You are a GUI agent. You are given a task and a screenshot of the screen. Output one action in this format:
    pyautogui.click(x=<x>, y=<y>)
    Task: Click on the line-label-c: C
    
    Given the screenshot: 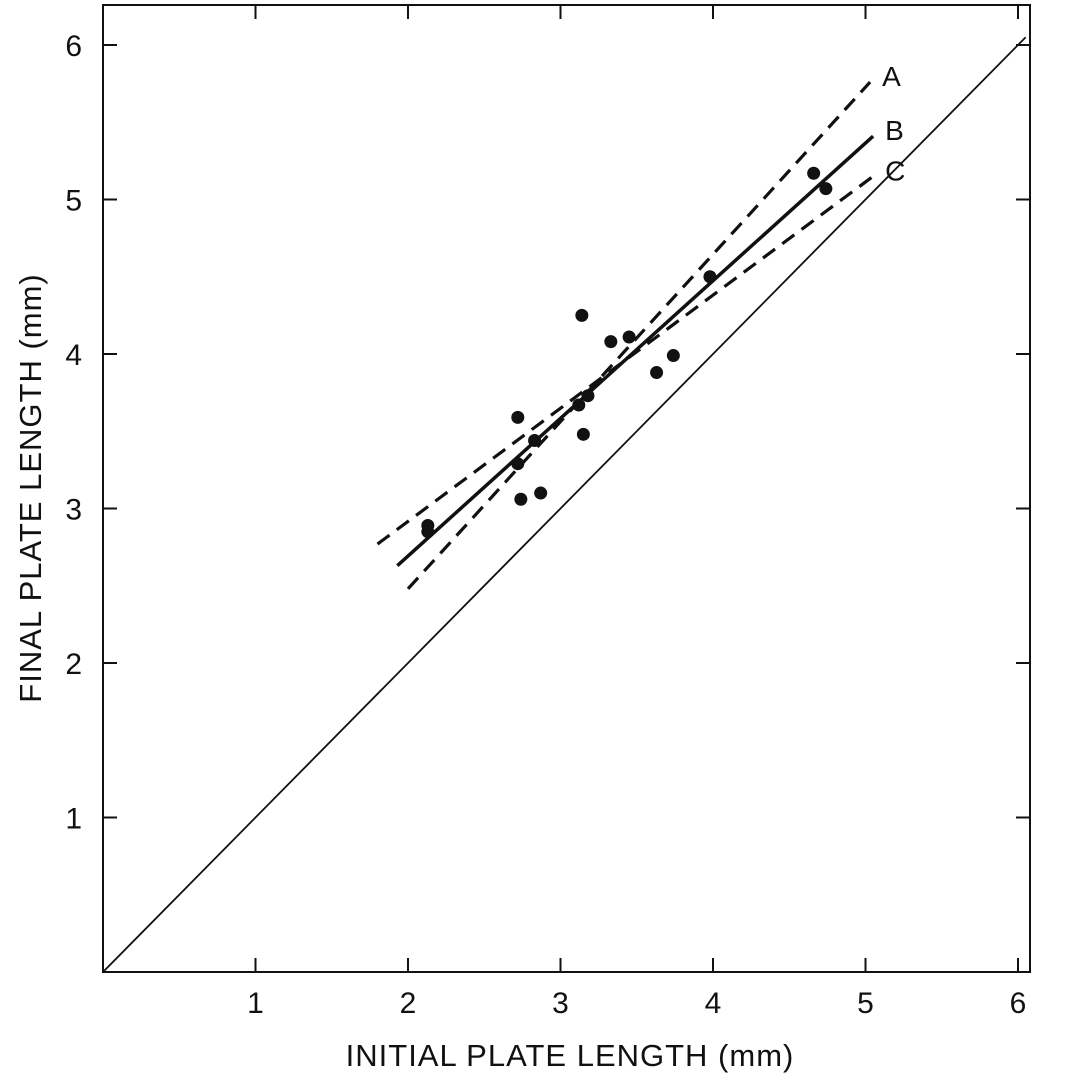 What is the action you would take?
    pyautogui.click(x=895, y=170)
    